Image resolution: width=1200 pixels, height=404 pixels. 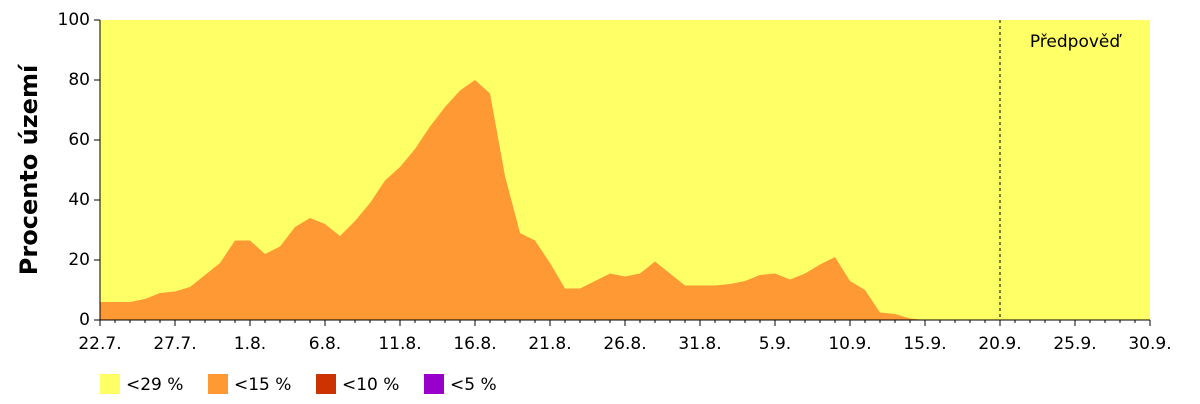 I want to click on y-tick-label: 60, so click(x=79, y=140).